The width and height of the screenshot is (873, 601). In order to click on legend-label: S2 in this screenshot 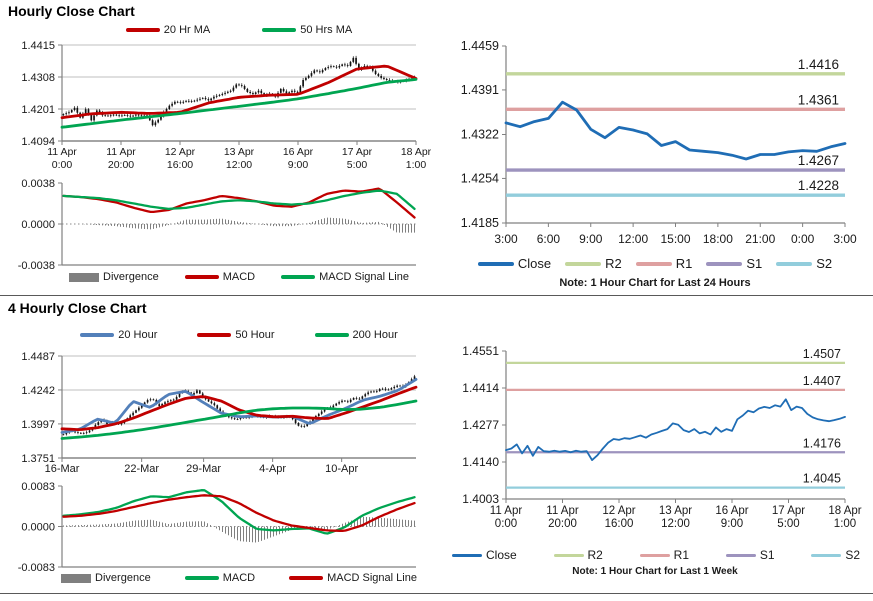, I will do `click(852, 555)`.